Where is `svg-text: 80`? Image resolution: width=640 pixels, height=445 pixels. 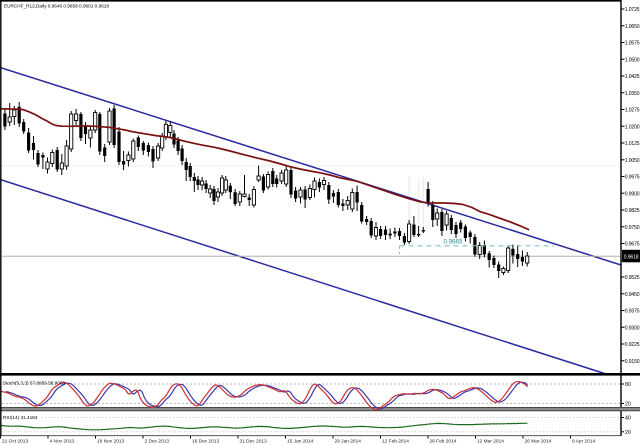 svg-text: 80 is located at coordinates (628, 385).